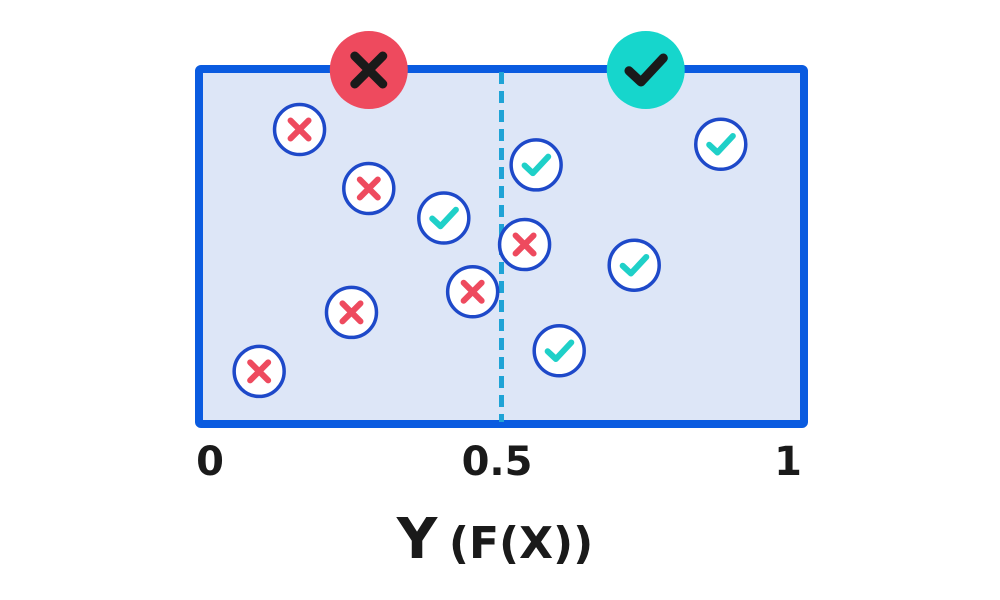 Image resolution: width=1000 pixels, height=600 pixels. I want to click on class-headers, so click(507, 70).